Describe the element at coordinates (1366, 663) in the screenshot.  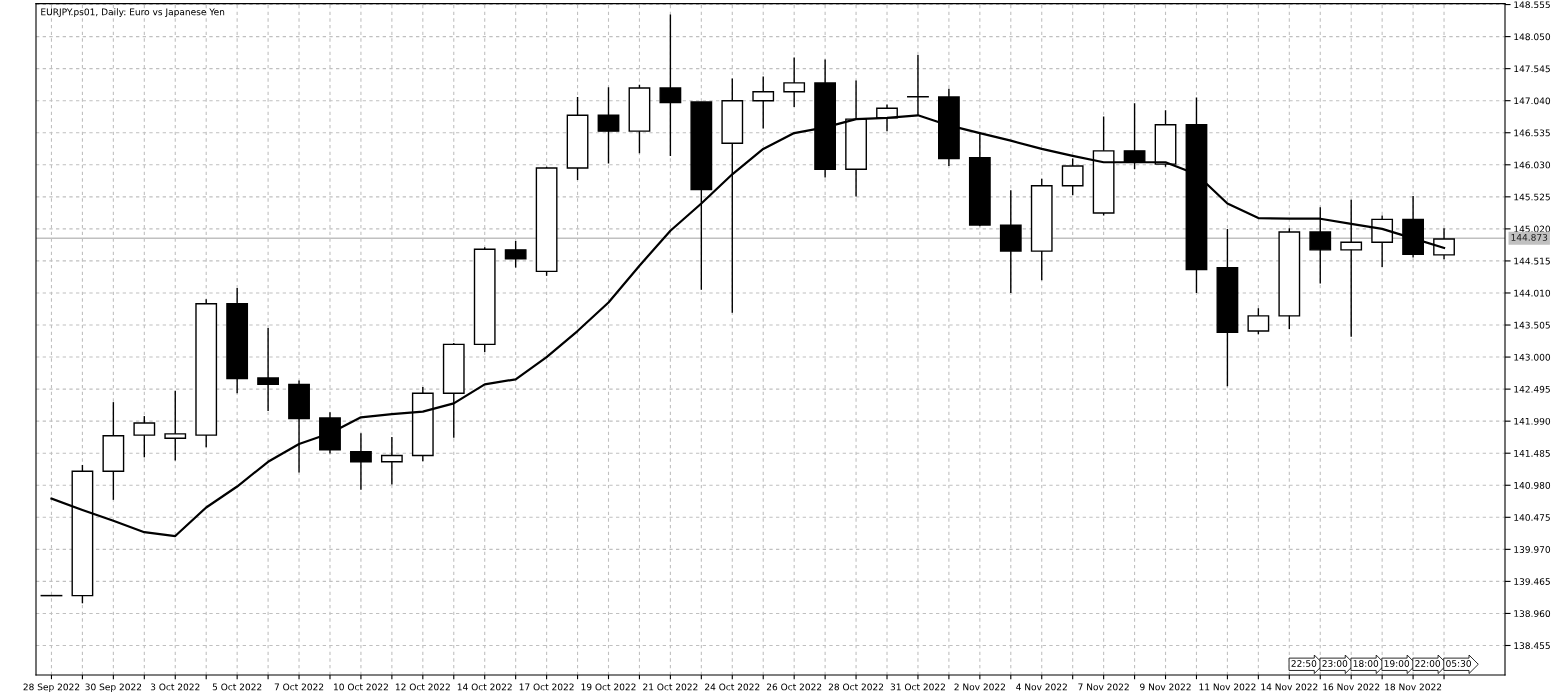
I see `annotation: 18:00` at that location.